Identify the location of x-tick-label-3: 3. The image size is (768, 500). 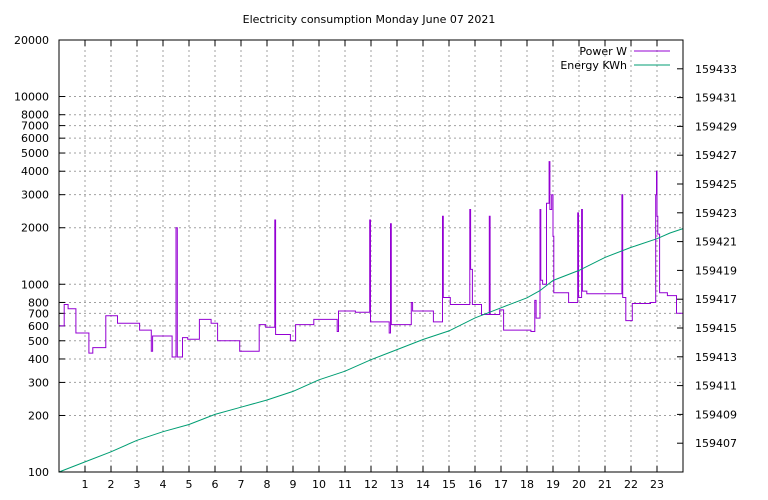
(137, 484).